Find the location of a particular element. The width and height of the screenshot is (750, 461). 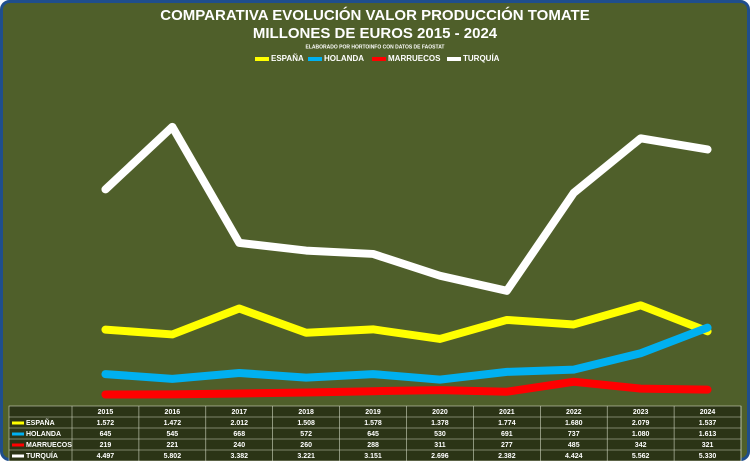

table-cell: 545 is located at coordinates (173, 434).